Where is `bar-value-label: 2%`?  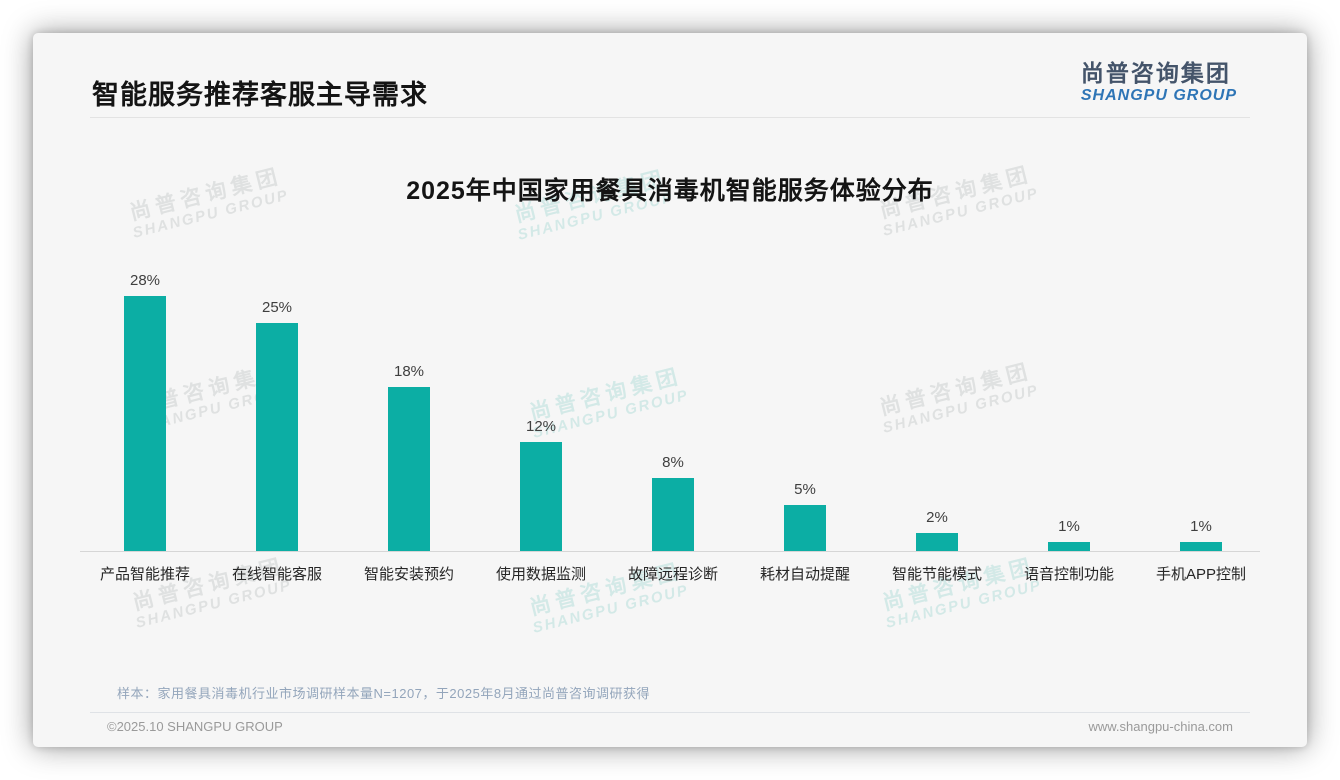
bar-value-label: 2% is located at coordinates (937, 517).